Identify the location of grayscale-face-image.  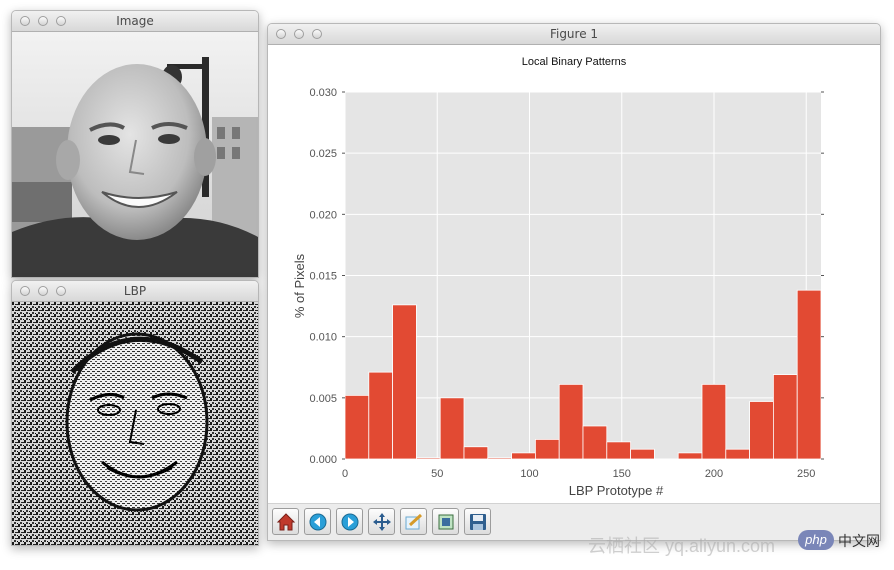
(135, 154).